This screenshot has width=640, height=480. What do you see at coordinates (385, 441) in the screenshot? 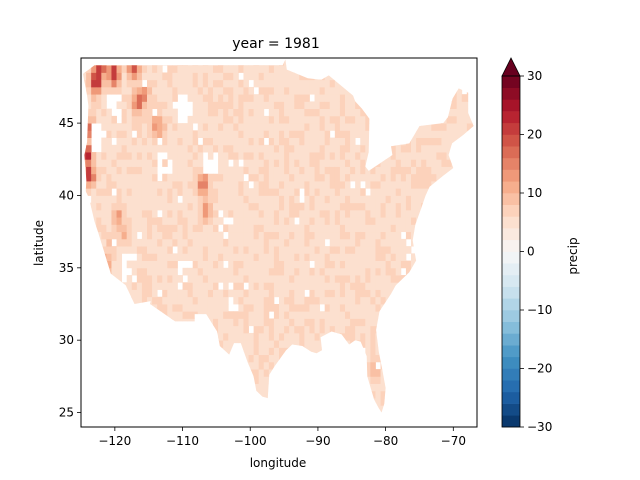
I see `x-tick-label: −80` at bounding box center [385, 441].